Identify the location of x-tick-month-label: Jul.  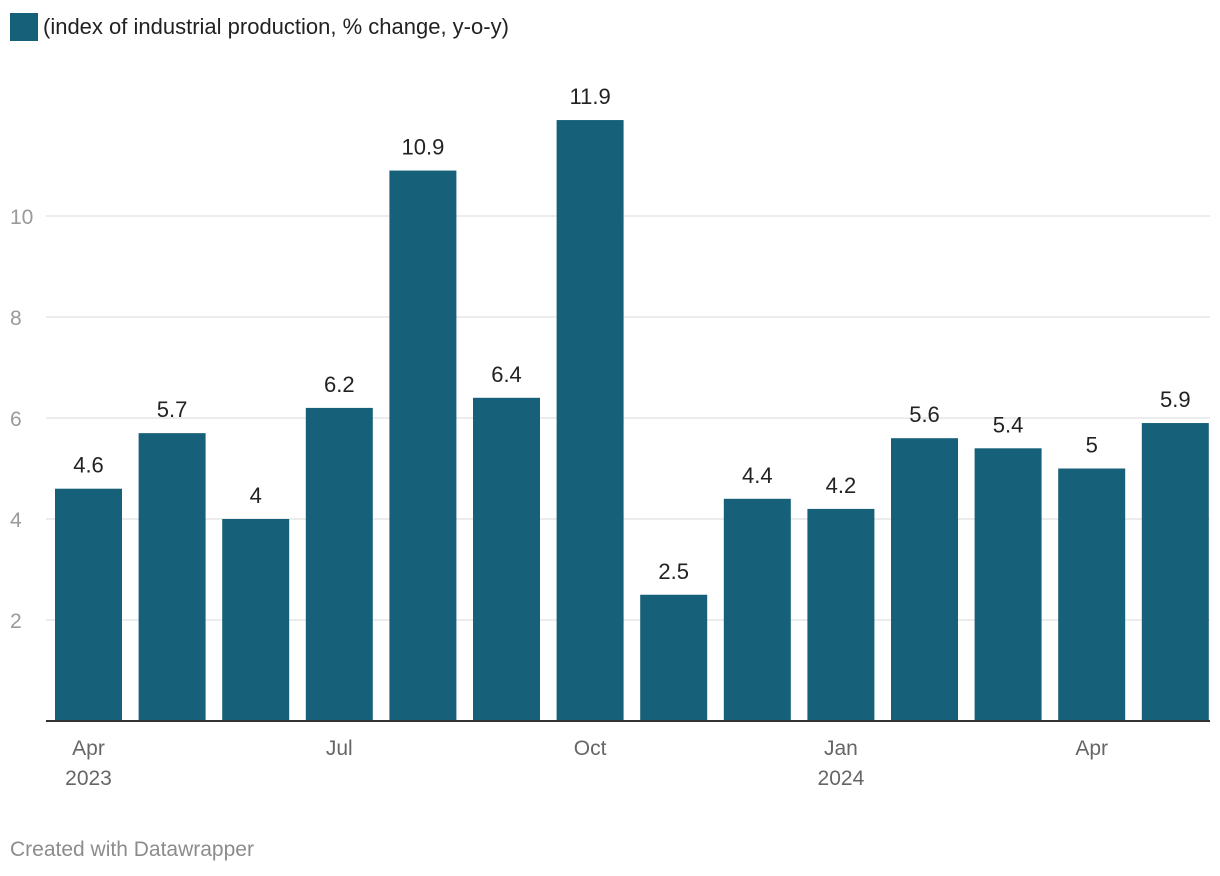
(339, 748).